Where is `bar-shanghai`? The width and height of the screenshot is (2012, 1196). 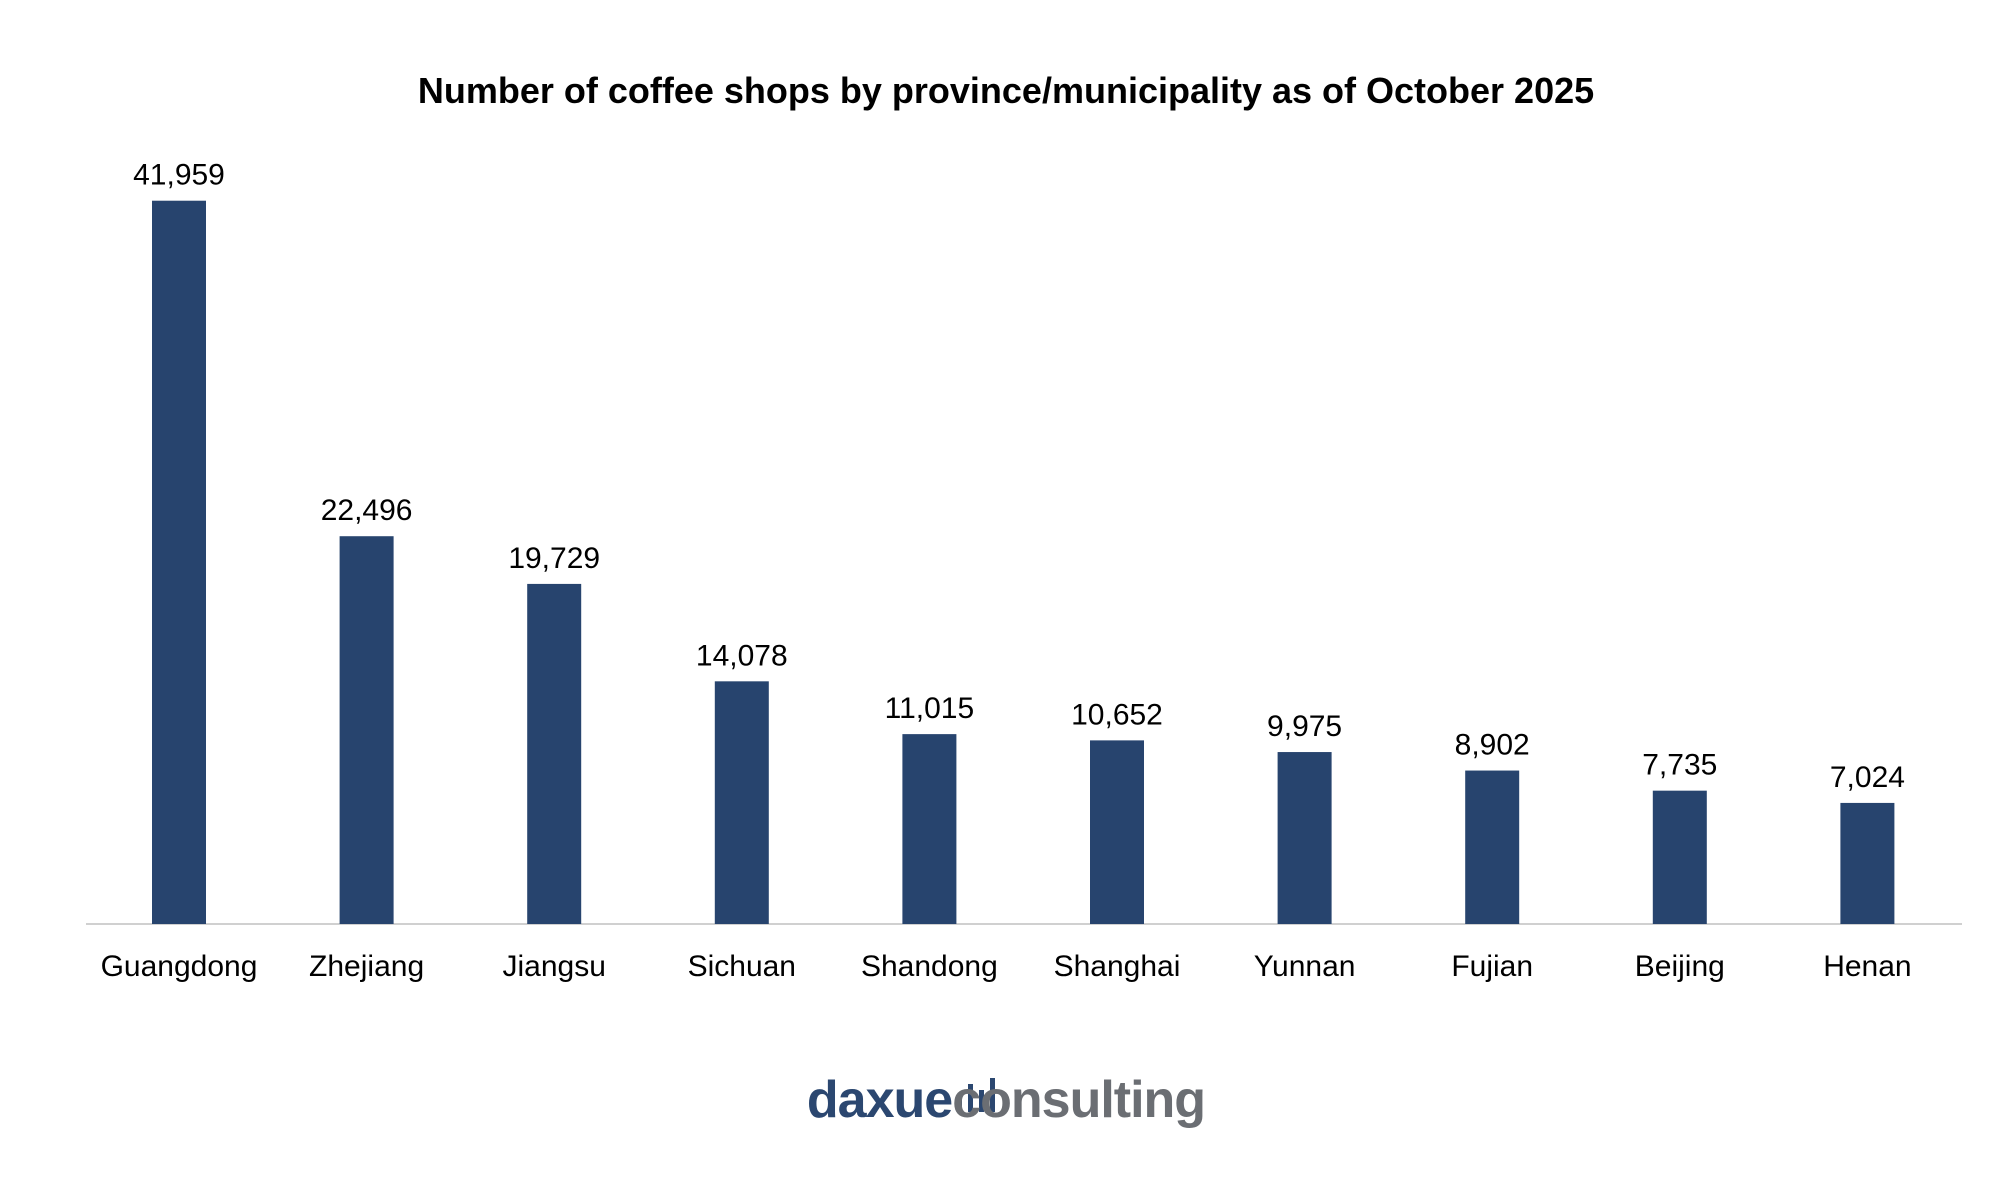 bar-shanghai is located at coordinates (1117, 832).